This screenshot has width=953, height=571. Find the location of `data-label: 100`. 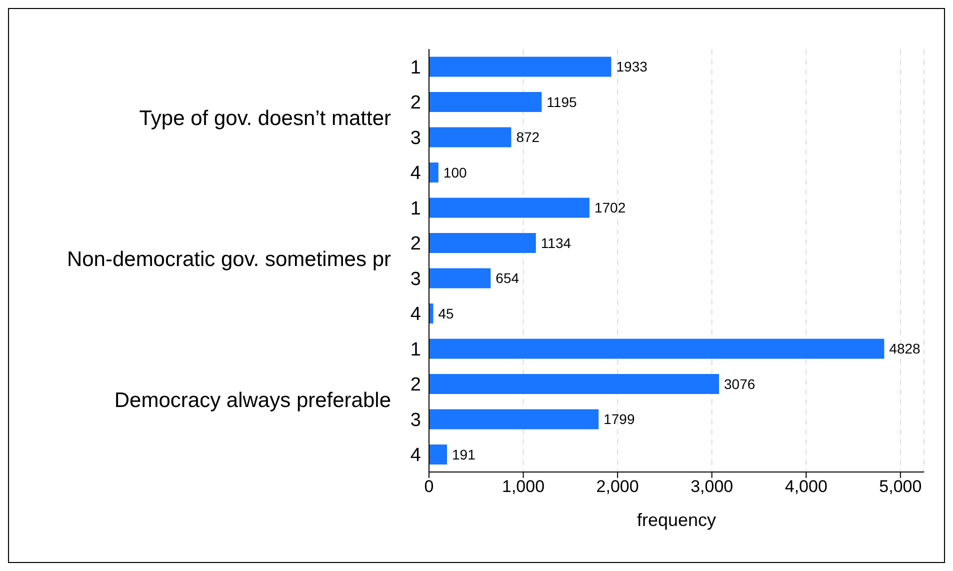

data-label: 100 is located at coordinates (455, 172).